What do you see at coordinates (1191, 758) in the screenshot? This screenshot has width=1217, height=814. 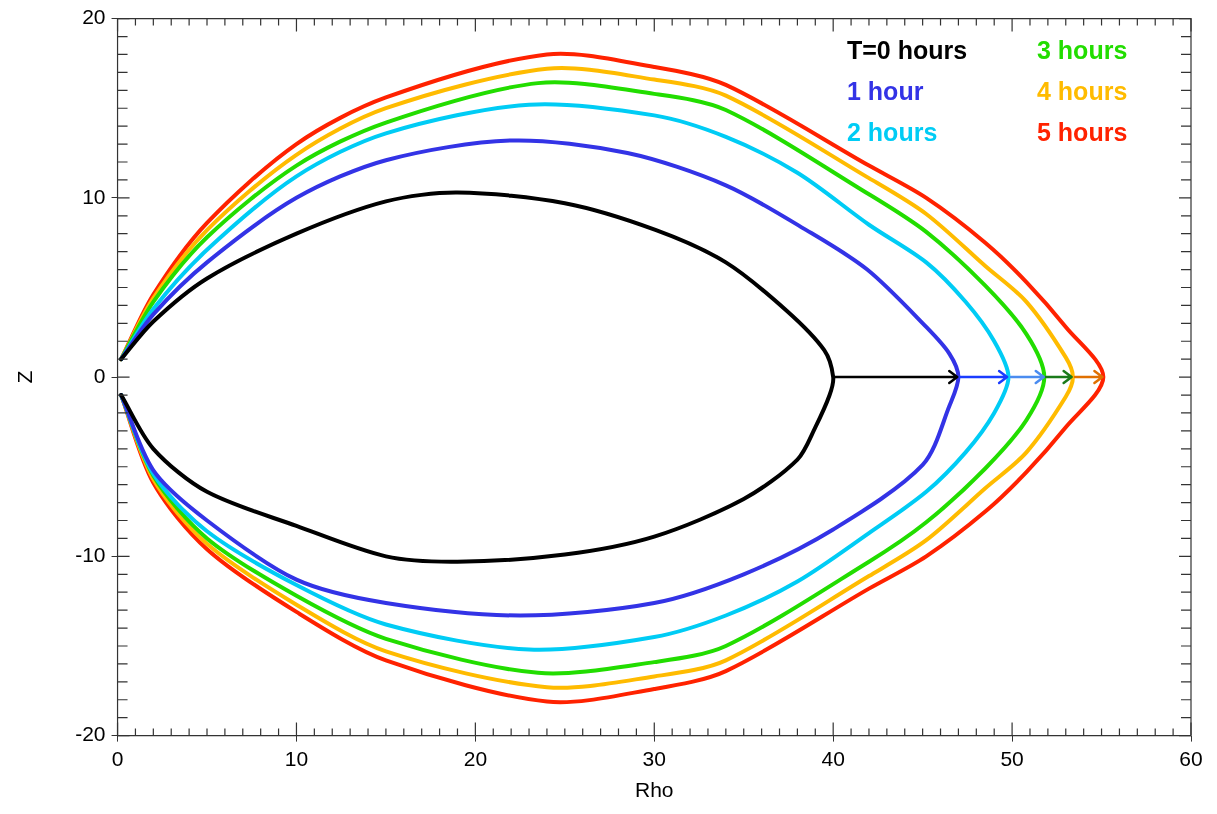 I see `x-tick-label: 60` at bounding box center [1191, 758].